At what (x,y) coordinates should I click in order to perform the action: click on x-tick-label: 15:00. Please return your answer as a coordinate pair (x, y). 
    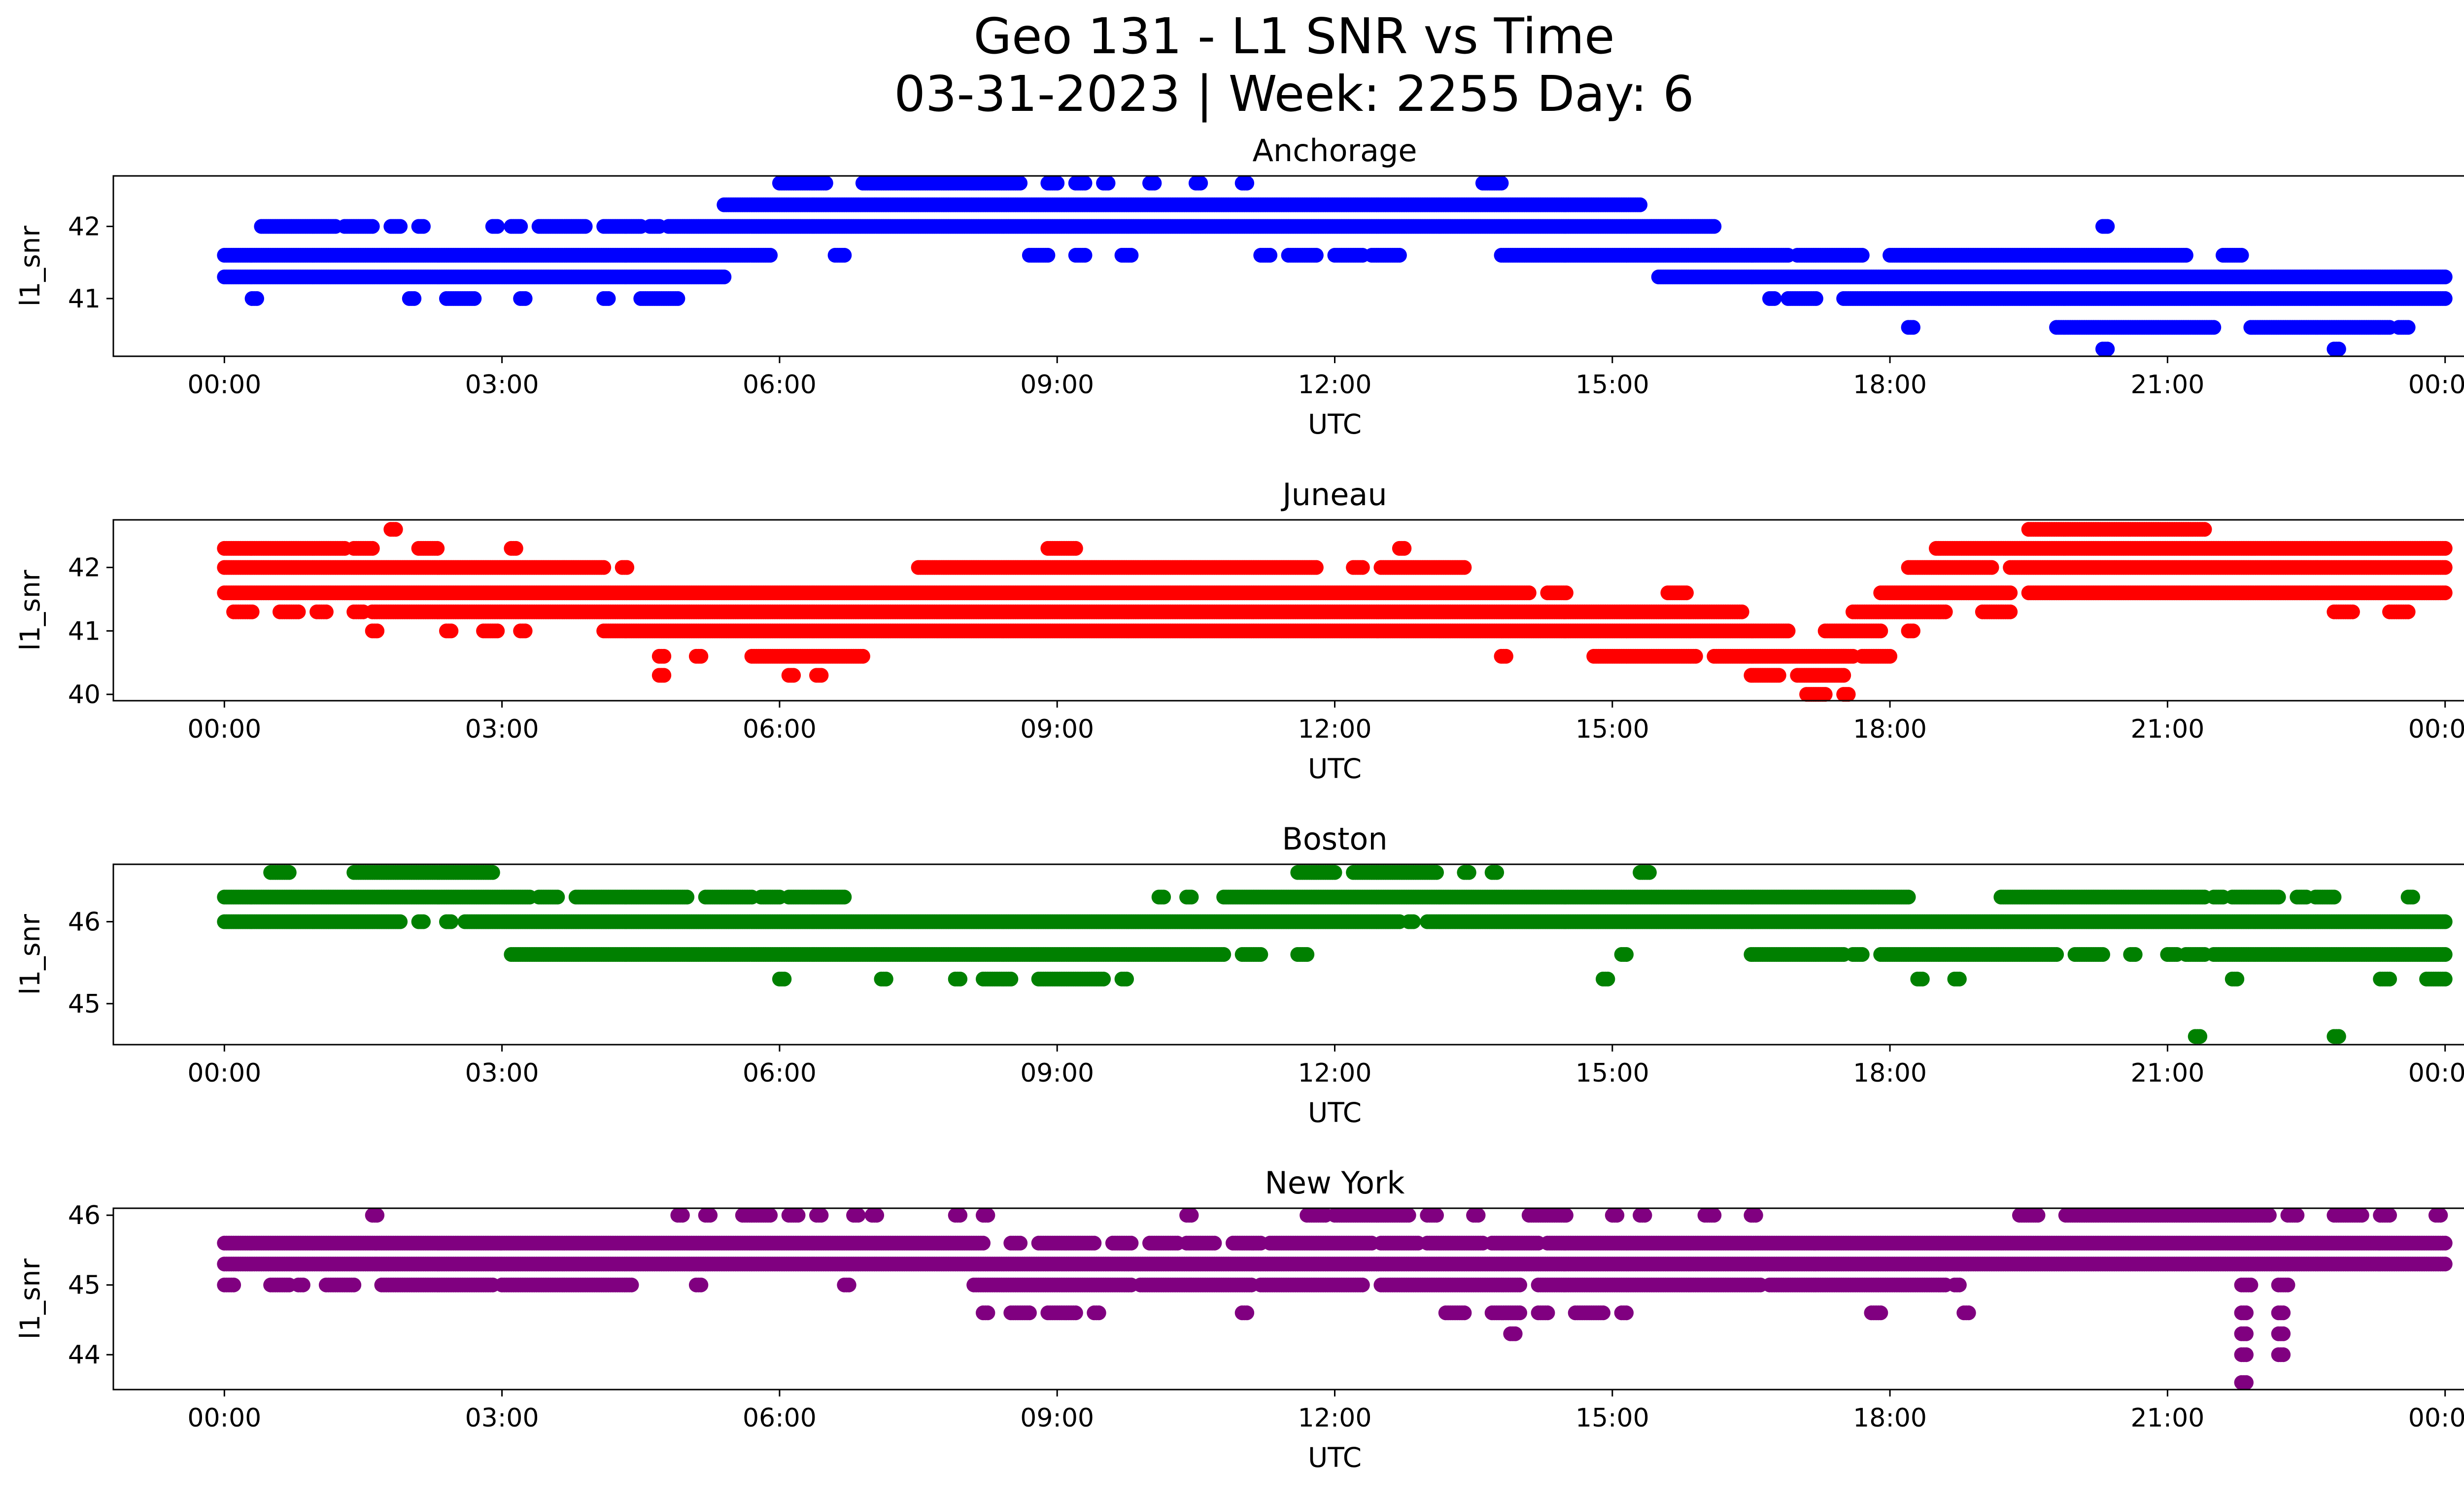
    Looking at the image, I should click on (1612, 385).